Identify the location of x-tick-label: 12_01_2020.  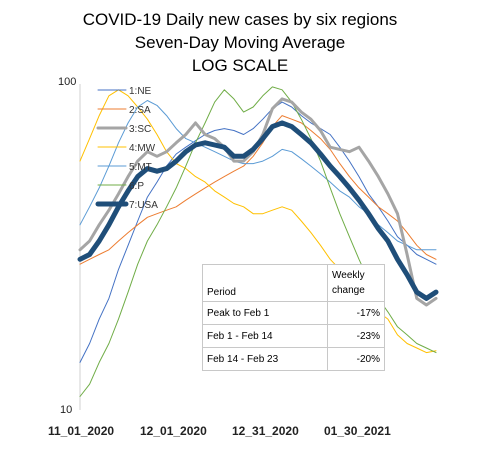
(173, 431).